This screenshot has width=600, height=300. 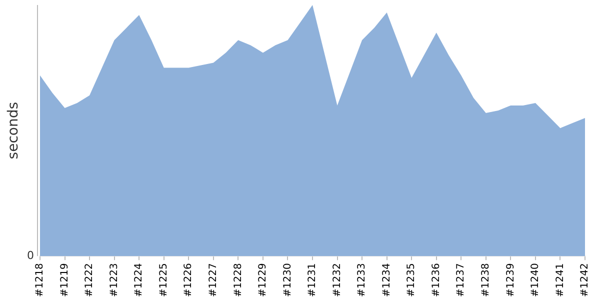 I want to click on x-tick-label: #1233, so click(x=362, y=280).